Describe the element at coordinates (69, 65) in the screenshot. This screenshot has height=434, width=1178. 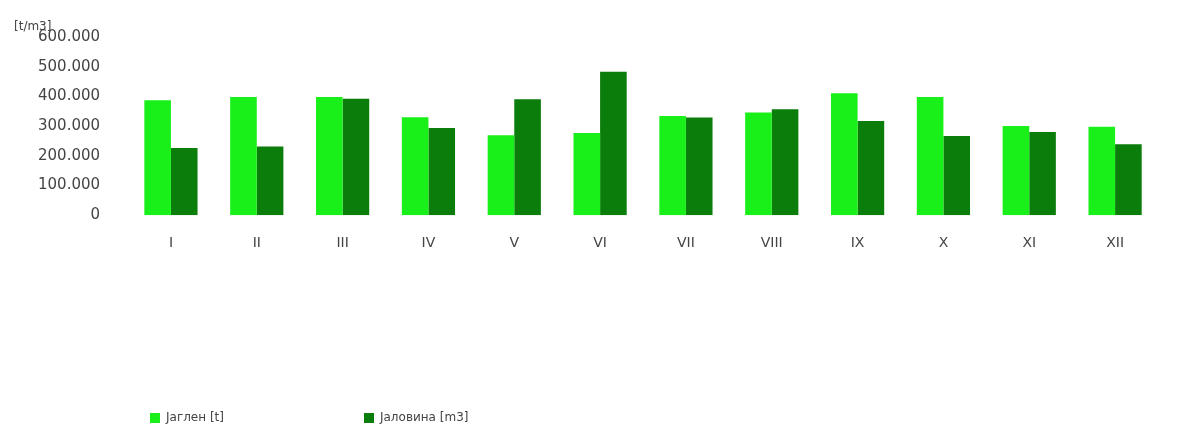
I see `y-tick-label: 500.000` at that location.